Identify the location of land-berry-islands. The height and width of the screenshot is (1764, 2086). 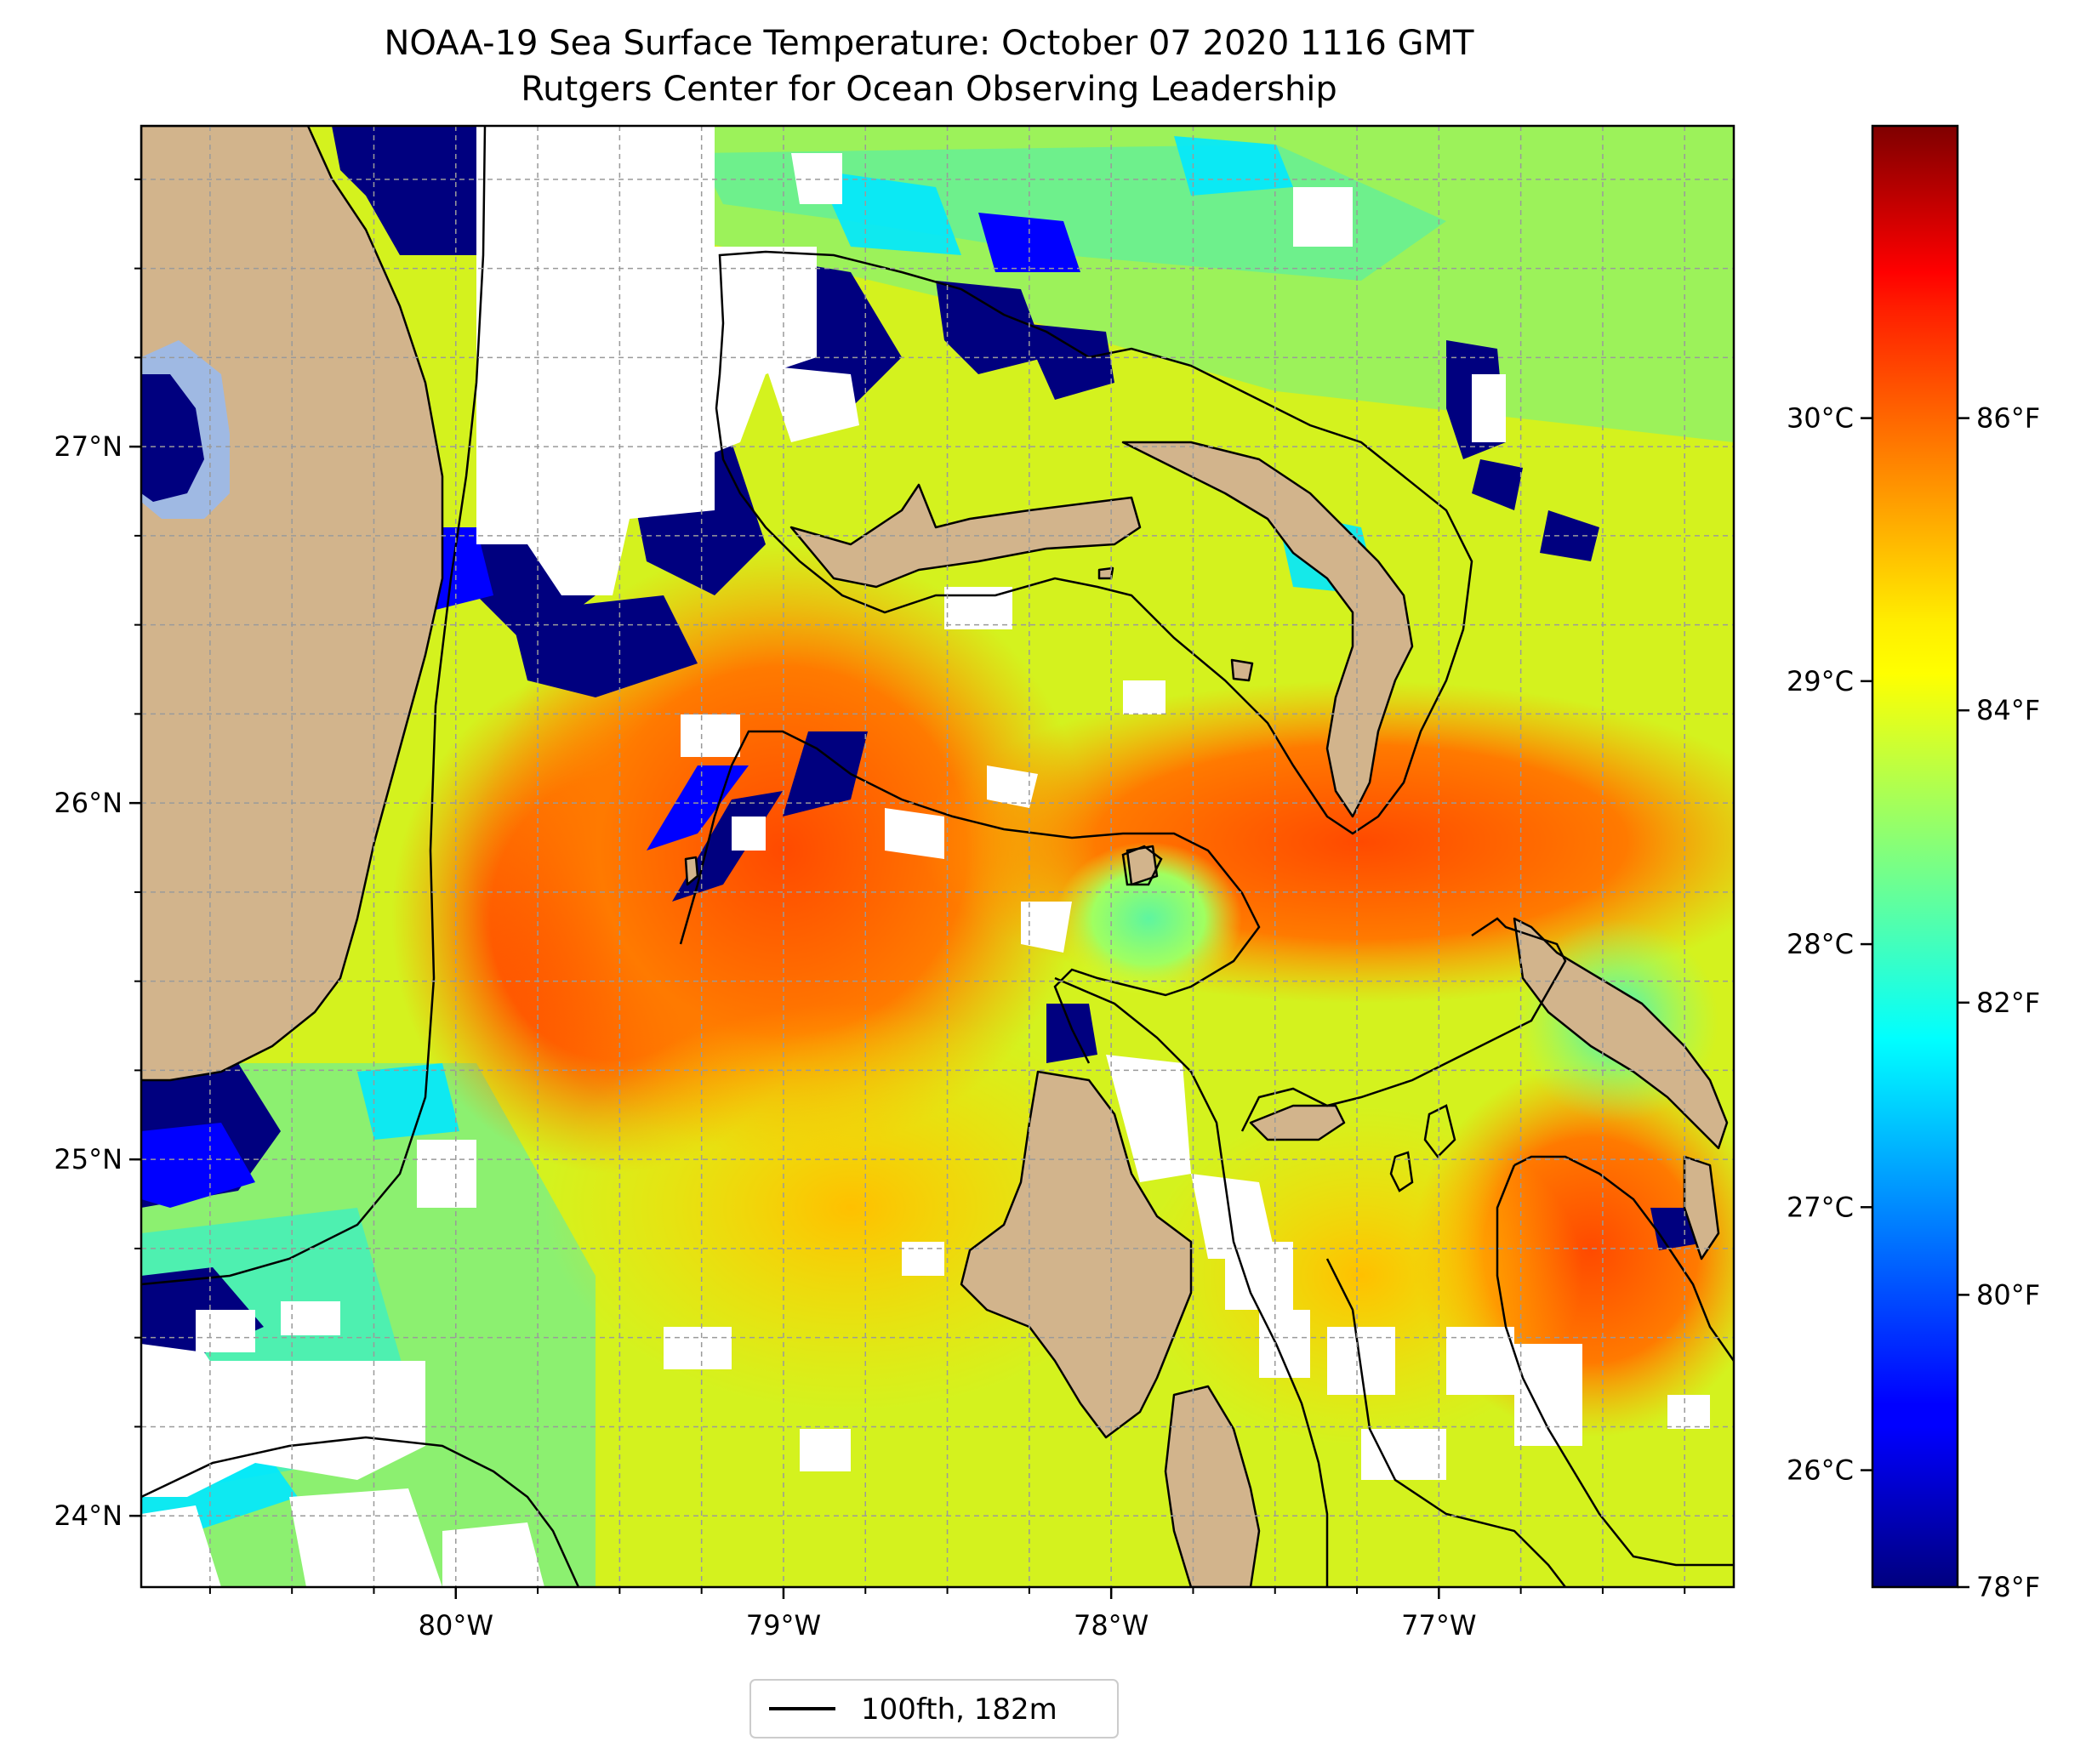
(1142, 865).